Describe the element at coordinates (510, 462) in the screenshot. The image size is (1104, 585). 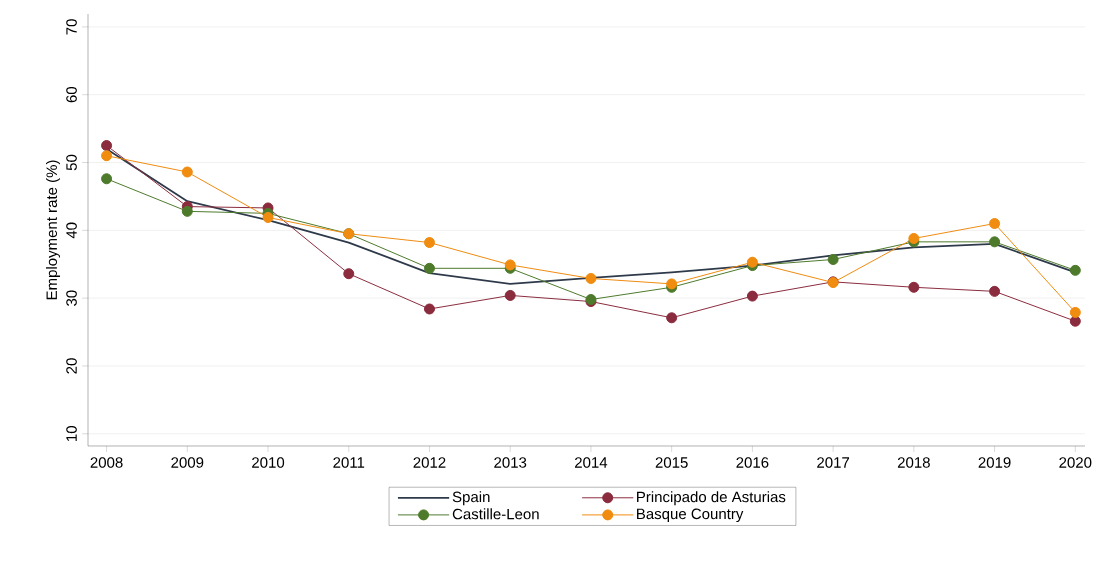
I see `x-tick-label: 2013` at that location.